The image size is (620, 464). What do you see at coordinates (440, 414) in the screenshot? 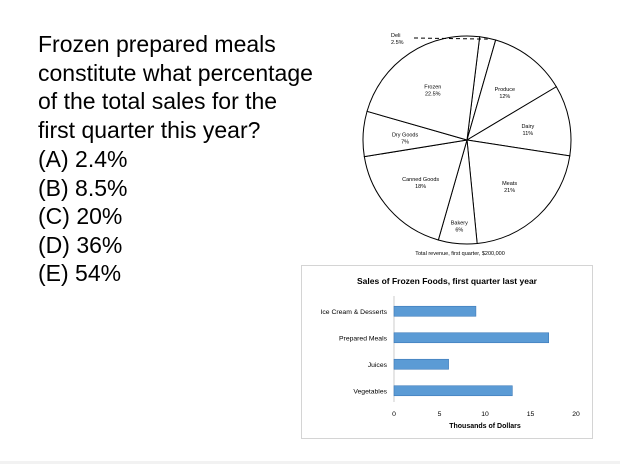
I see `x-tick-label: 5` at bounding box center [440, 414].